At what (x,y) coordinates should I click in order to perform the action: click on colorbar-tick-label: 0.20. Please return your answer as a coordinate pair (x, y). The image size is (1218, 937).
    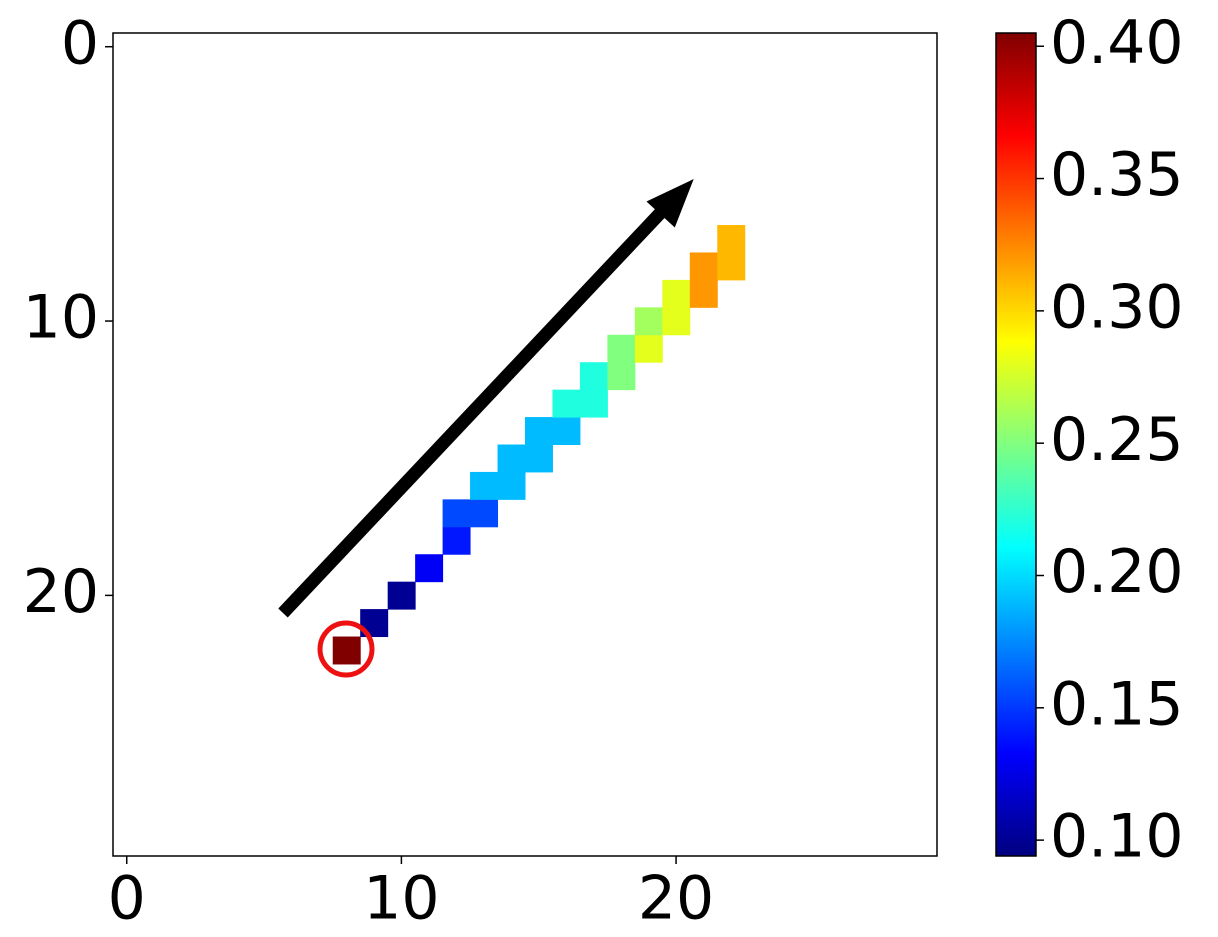
    Looking at the image, I should click on (1117, 572).